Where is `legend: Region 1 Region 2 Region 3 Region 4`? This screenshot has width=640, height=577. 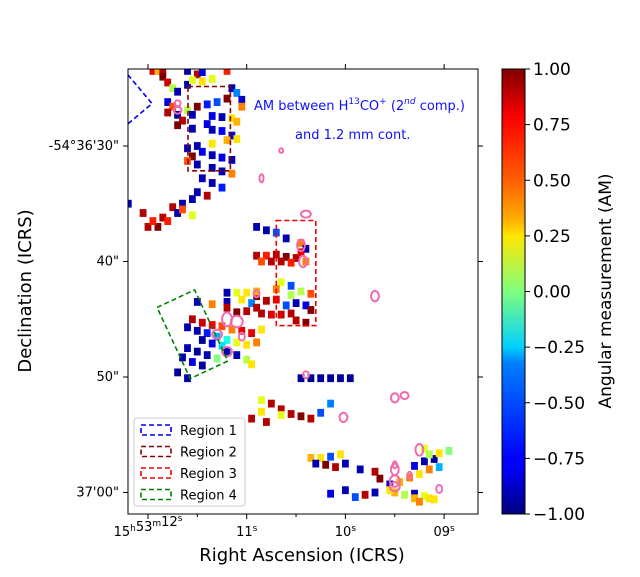
legend: Region 1 Region 2 Region 3 Region 4 is located at coordinates (189, 462).